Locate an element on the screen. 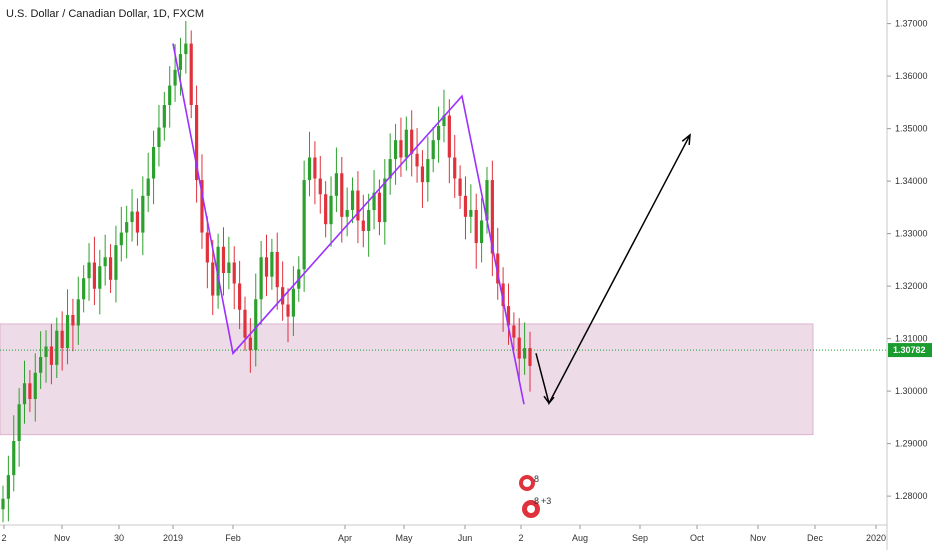 Image resolution: width=932 pixels, height=550 pixels. y-tick-label: 1.28000 is located at coordinates (911, 496).